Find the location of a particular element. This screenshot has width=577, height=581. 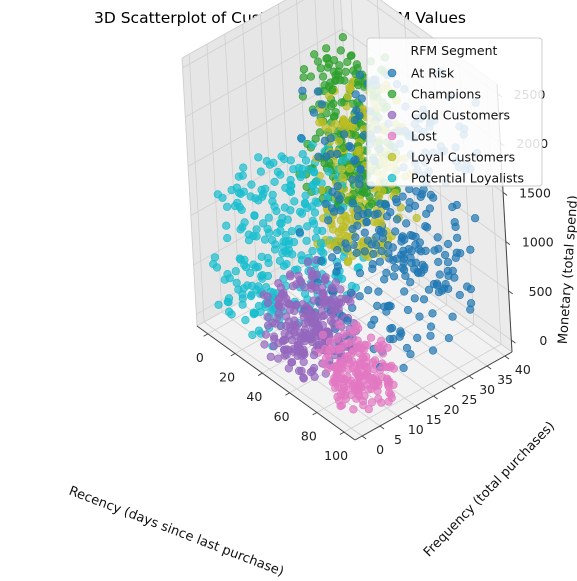

y-tick-label: 20 is located at coordinates (452, 409).